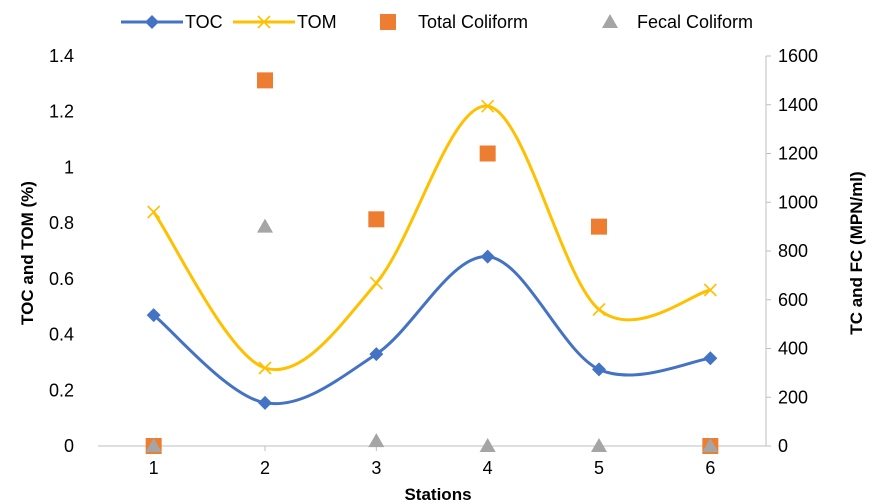 The image size is (881, 504). Describe the element at coordinates (61, 56) in the screenshot. I see `y-left-tick-label: 1.4` at that location.